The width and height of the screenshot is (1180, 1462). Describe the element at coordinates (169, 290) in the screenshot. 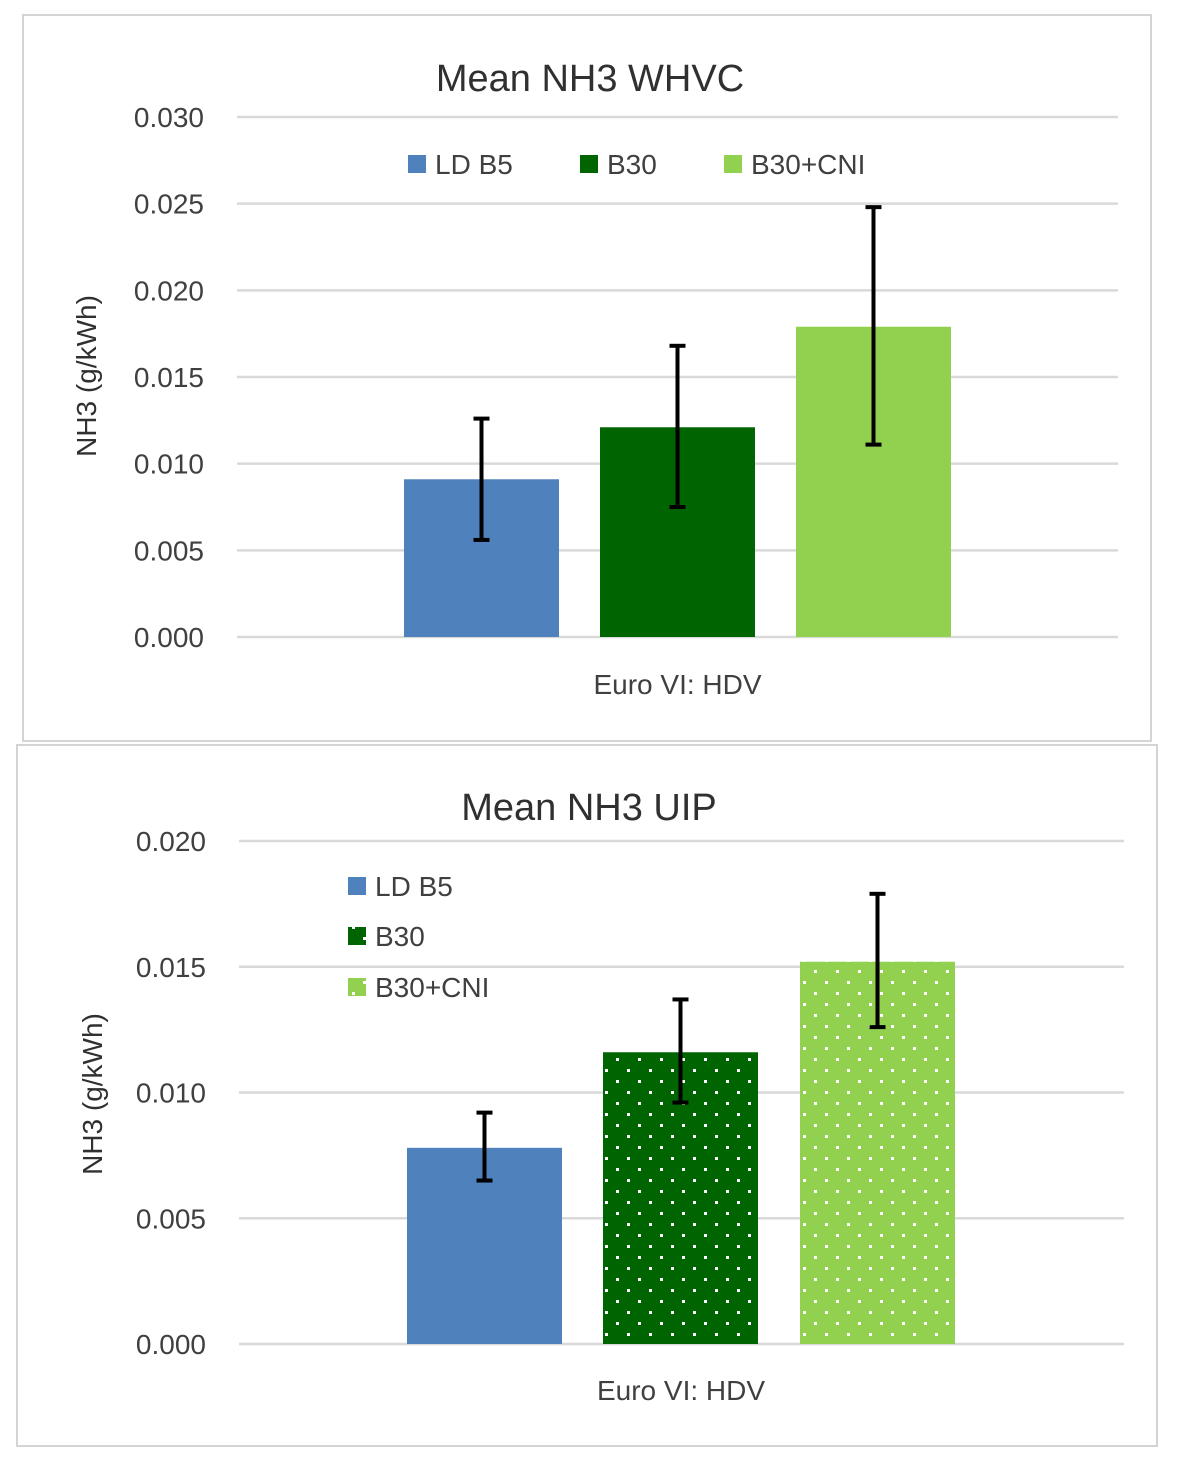

I see `whvc-y-tick-label: 0.020` at that location.